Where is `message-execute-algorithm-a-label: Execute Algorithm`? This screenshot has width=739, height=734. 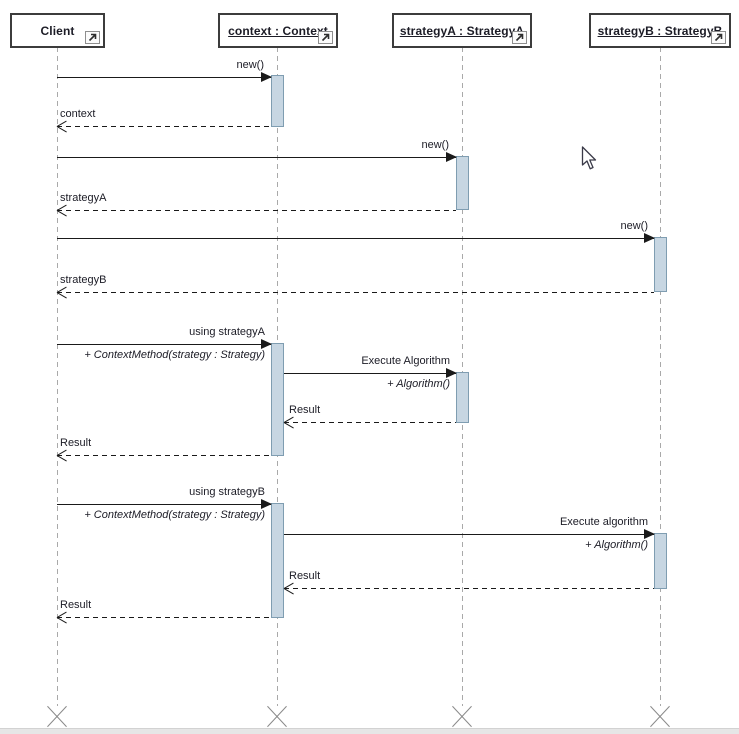 message-execute-algorithm-a-label: Execute Algorithm is located at coordinates (405, 361).